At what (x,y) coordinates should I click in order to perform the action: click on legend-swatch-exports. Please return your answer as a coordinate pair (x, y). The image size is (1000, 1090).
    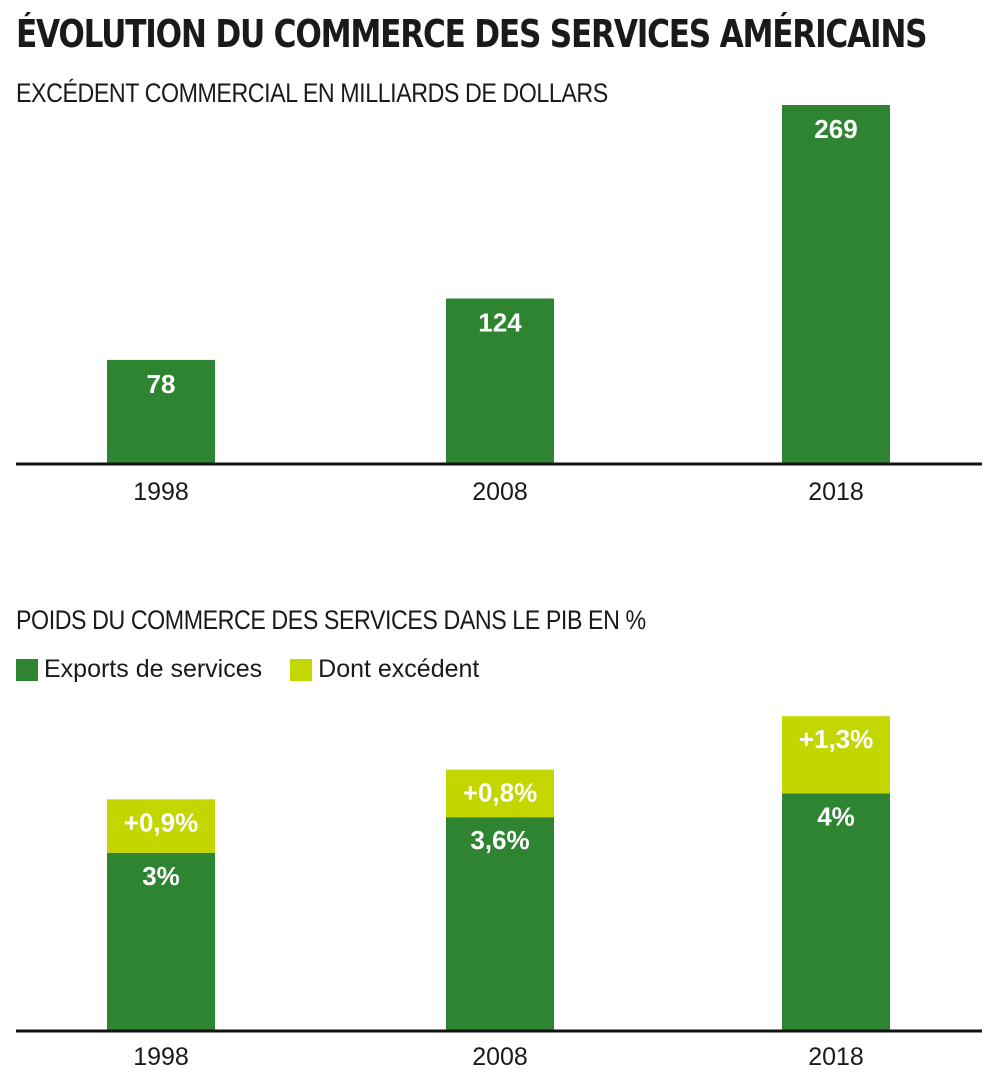
    Looking at the image, I should click on (27, 669).